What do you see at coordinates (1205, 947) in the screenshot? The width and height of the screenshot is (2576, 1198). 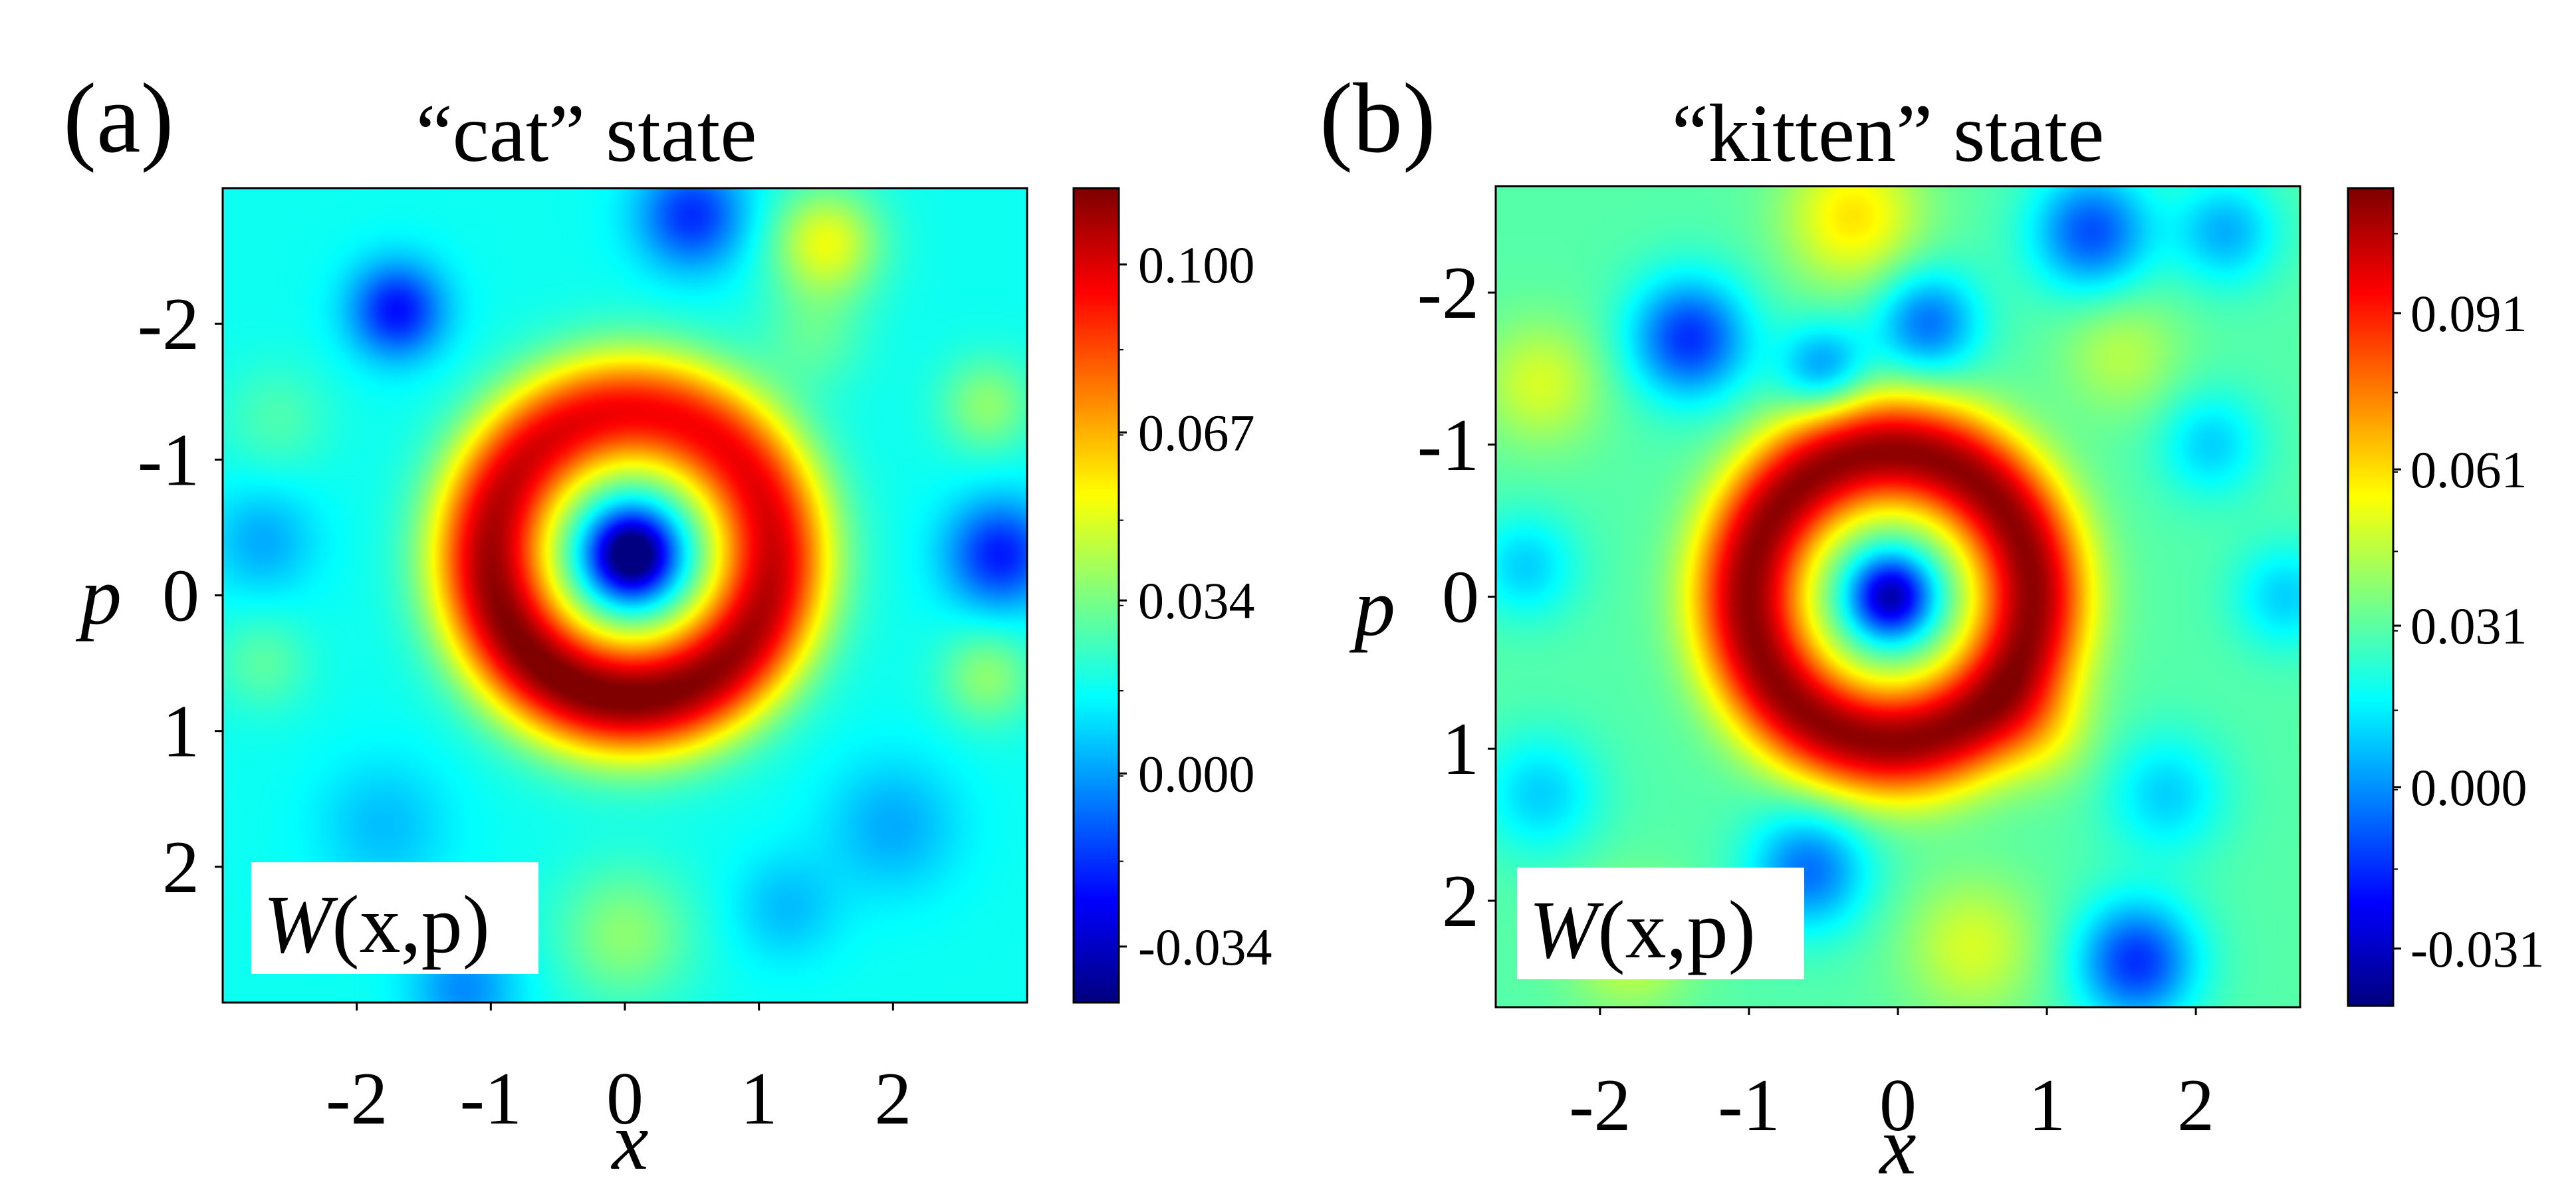 I see `colorbar-tick-label: -0.034` at bounding box center [1205, 947].